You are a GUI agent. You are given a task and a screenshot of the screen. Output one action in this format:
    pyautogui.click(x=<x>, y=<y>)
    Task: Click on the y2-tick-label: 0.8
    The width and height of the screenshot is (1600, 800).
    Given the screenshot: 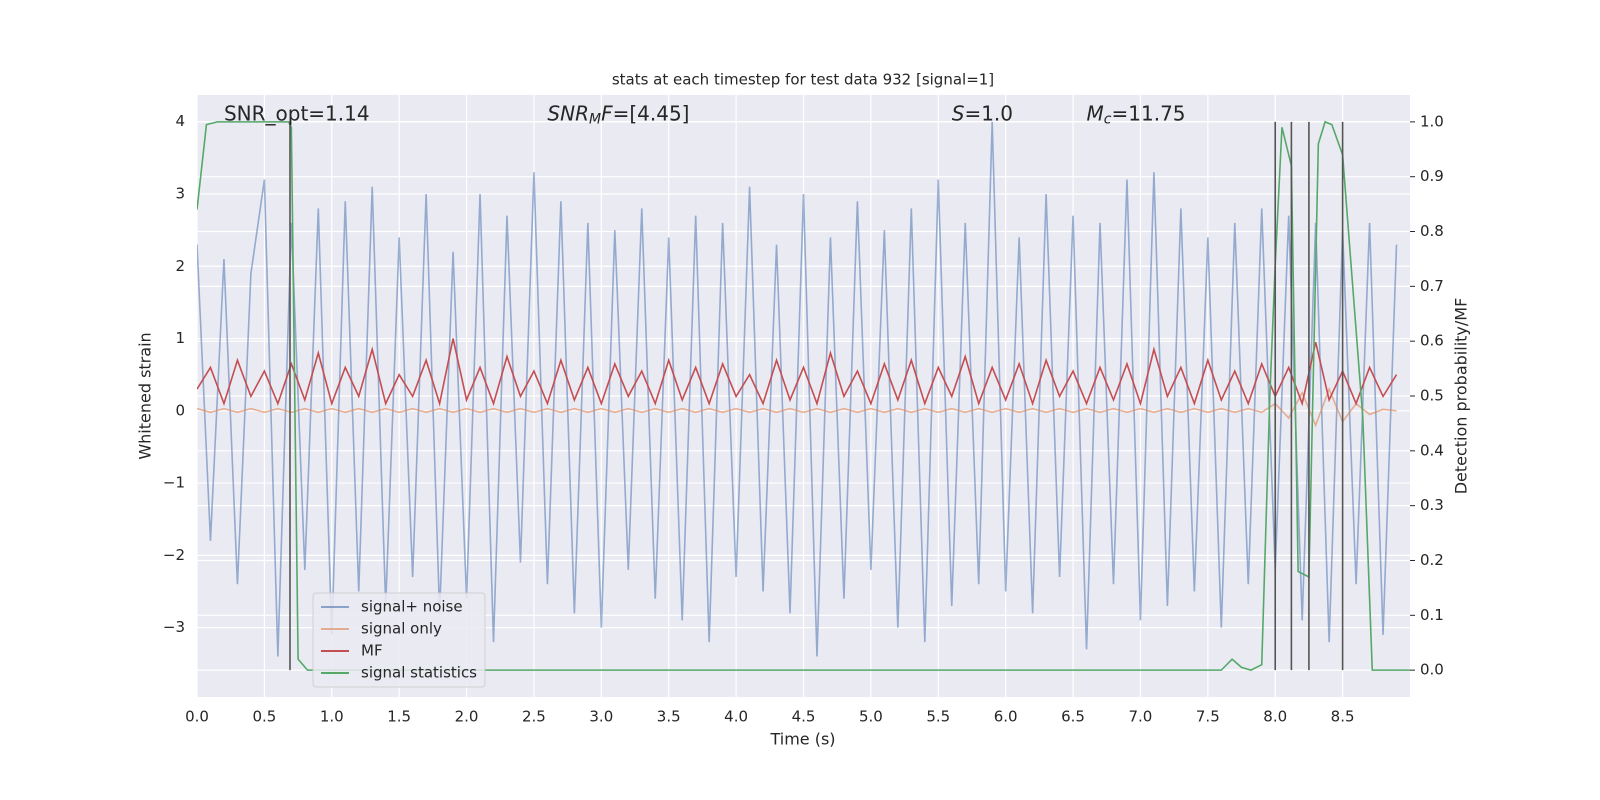 What is the action you would take?
    pyautogui.click(x=1432, y=231)
    